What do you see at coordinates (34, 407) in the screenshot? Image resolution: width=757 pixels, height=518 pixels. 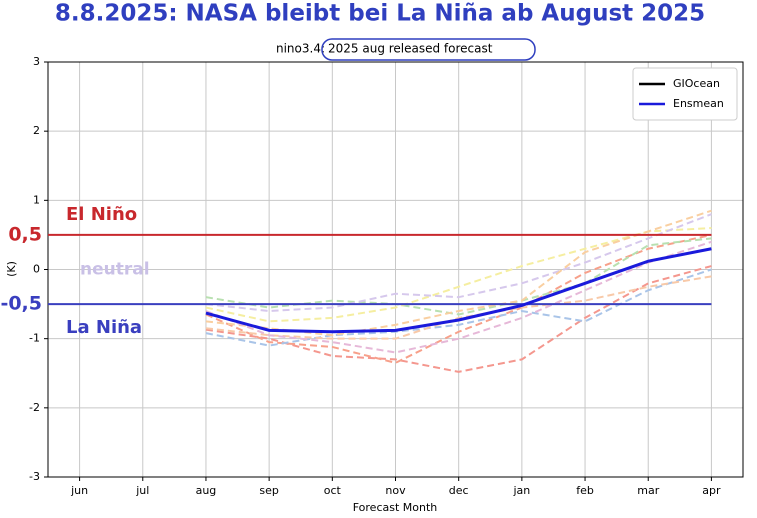 I see `y-tick-label: -2` at bounding box center [34, 407].